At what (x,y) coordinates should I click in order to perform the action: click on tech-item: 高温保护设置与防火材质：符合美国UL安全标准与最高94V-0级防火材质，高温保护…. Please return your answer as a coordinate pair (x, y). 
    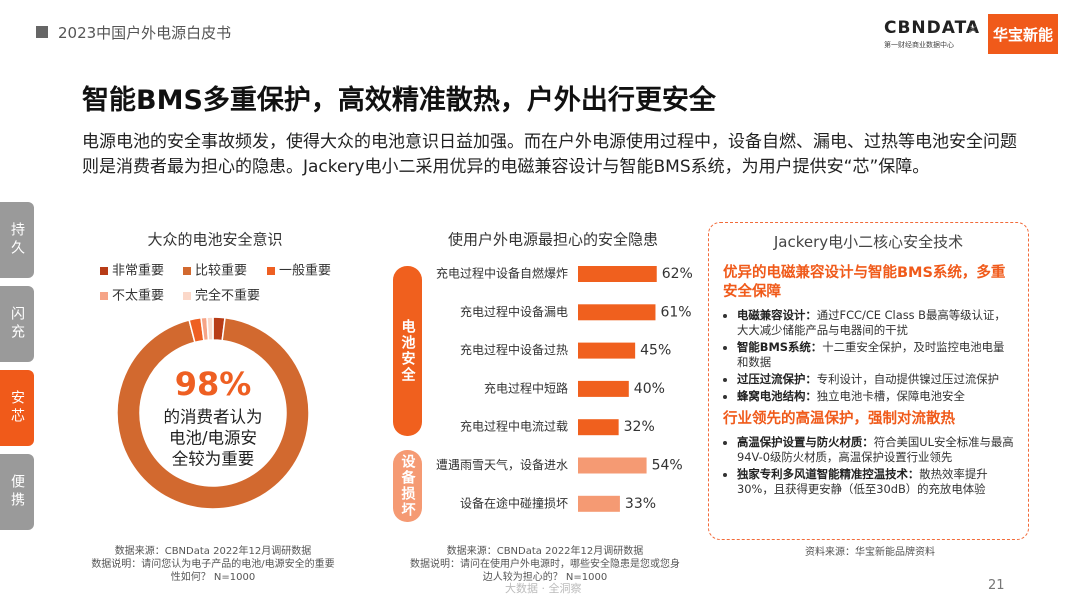
    Looking at the image, I should click on (875, 450).